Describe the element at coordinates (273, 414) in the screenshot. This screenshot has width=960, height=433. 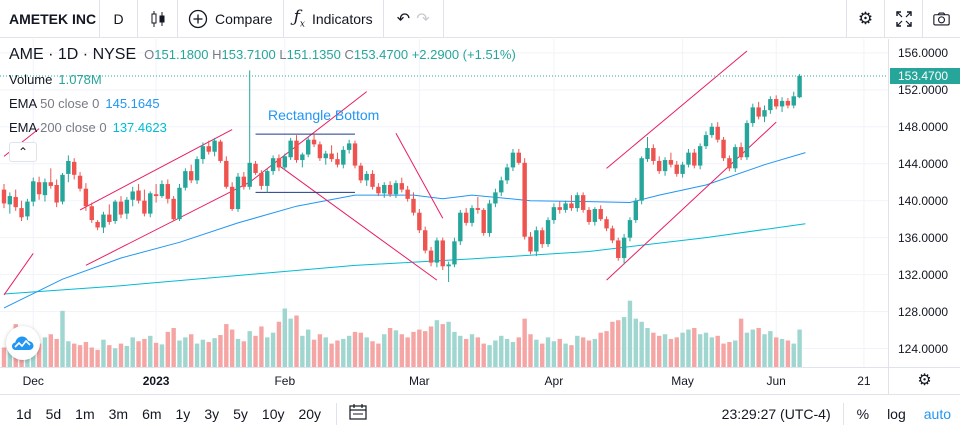
I see `range-button-10y: 10y` at that location.